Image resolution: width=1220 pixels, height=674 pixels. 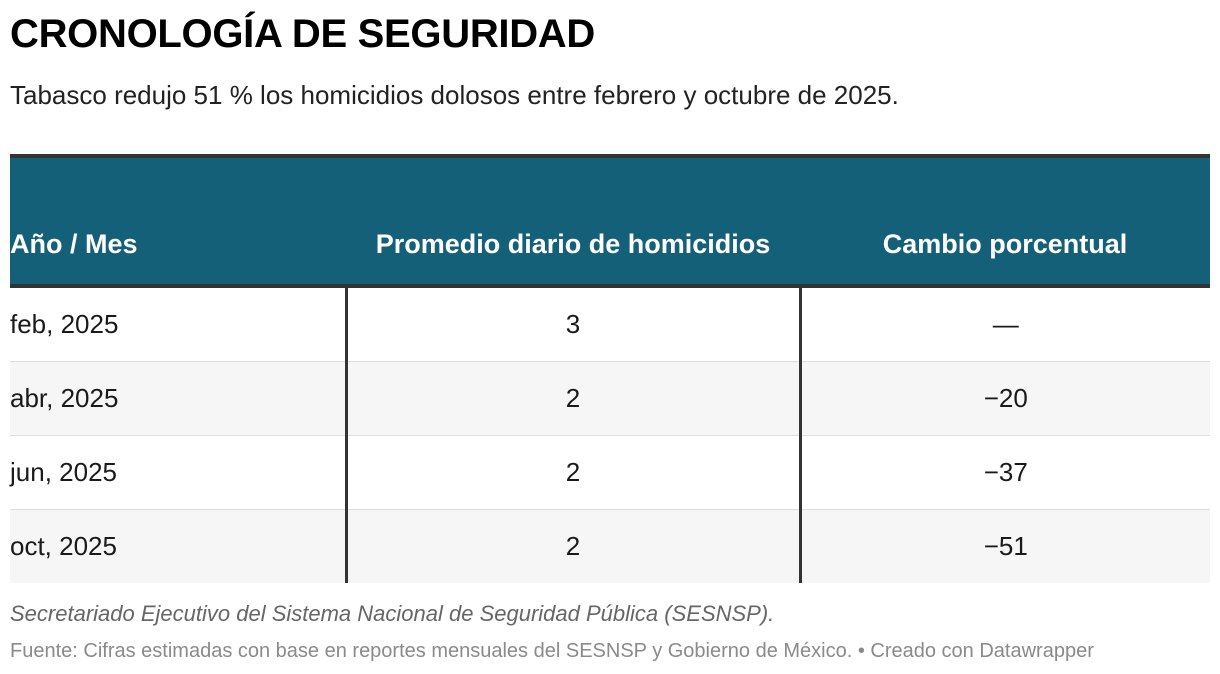 What do you see at coordinates (178, 221) in the screenshot?
I see `column-header-year-month: Año / Mes` at bounding box center [178, 221].